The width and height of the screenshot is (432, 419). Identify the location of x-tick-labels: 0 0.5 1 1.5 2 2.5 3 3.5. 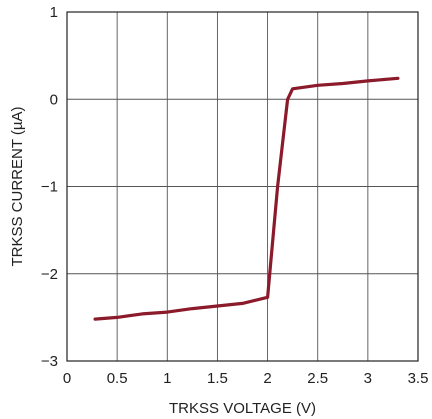
(246, 378).